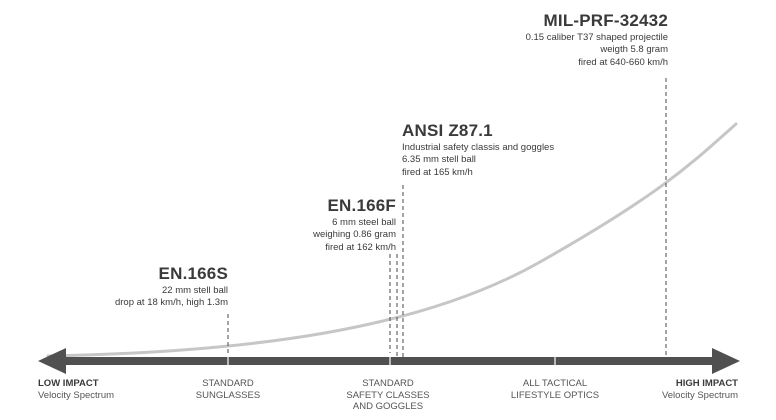 The height and width of the screenshot is (420, 776). What do you see at coordinates (726, 361) in the screenshot?
I see `axis-arrow-right` at bounding box center [726, 361].